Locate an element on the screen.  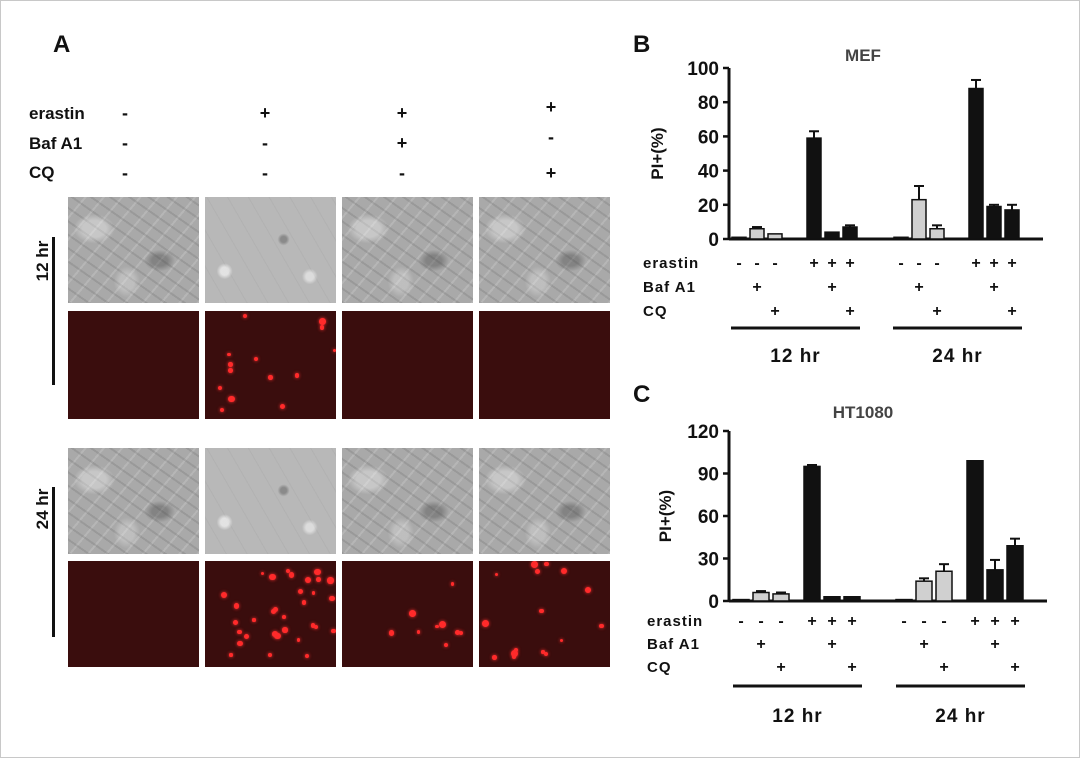
micrograph-phase-12hr-erastin-cq is located at coordinates (544, 250).